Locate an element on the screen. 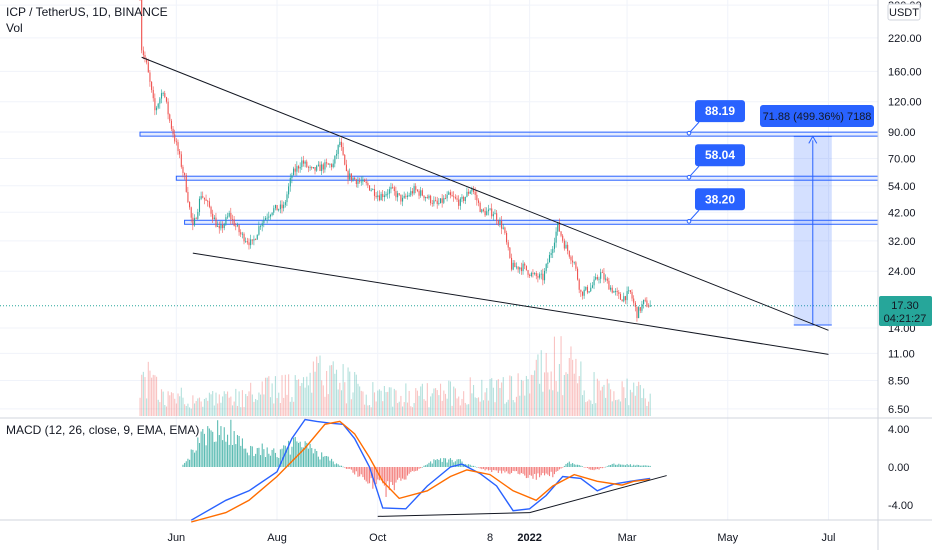 The image size is (932, 550). volume-legend: Vol is located at coordinates (14, 28).